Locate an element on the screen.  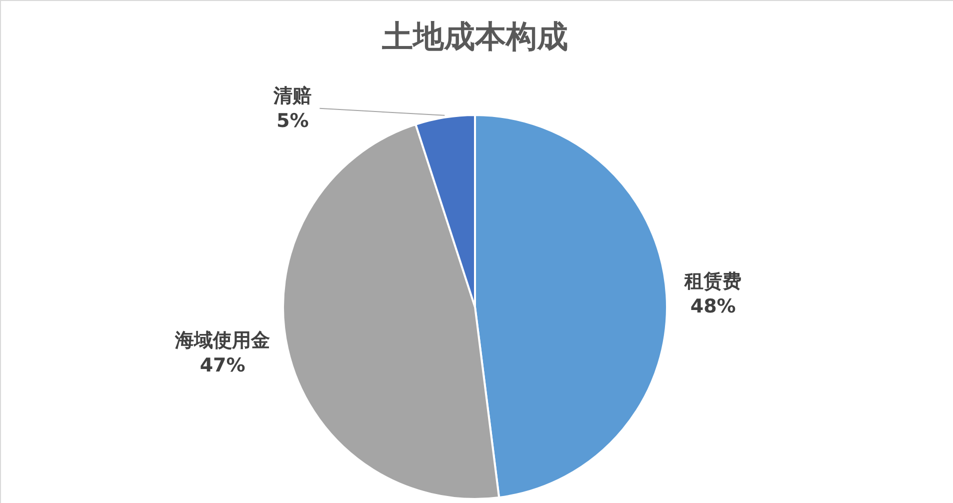
data-label: 47% is located at coordinates (223, 365).